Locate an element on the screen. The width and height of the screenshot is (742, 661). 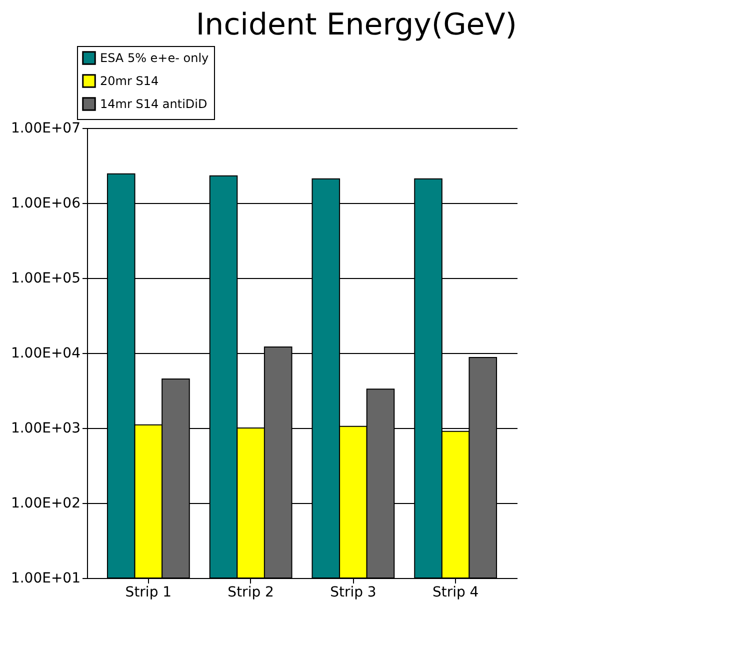
y-tick-label: 1.00E+02 is located at coordinates (45, 504).